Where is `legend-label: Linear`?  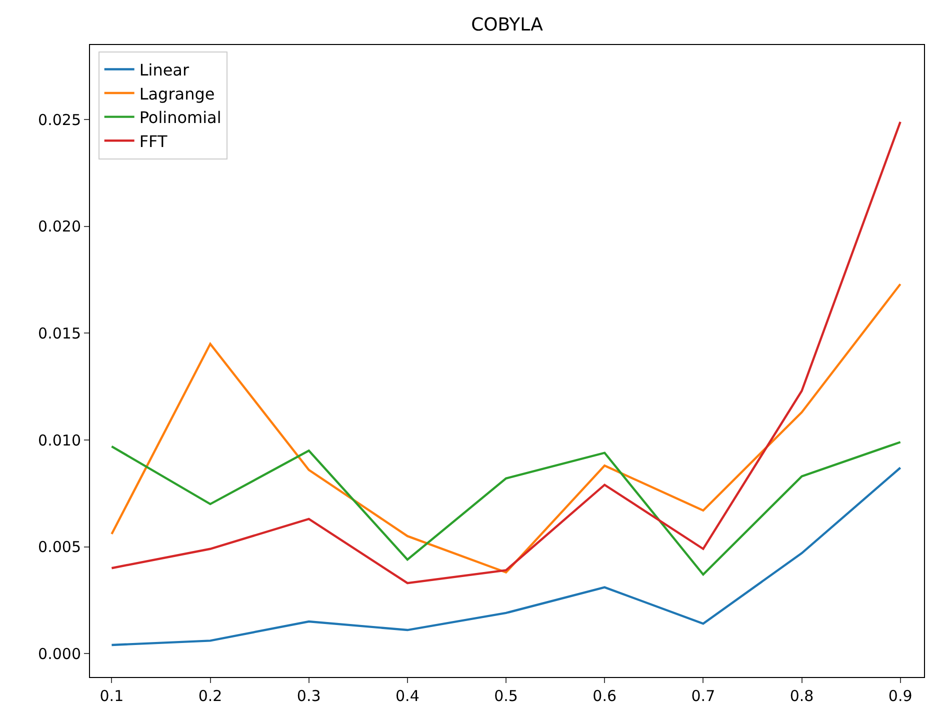 legend-label: Linear is located at coordinates (164, 70).